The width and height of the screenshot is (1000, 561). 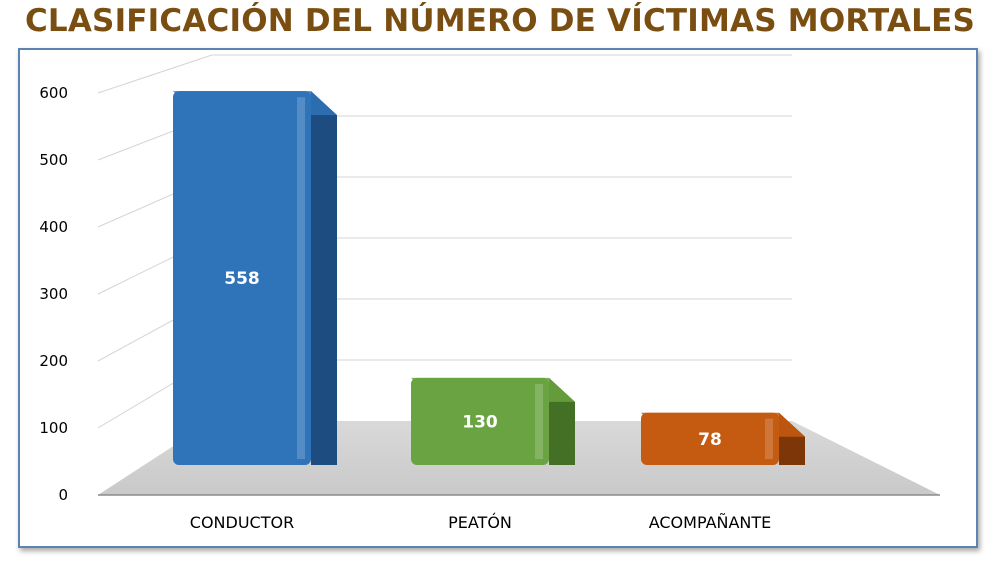 I want to click on data-label: 130, so click(x=480, y=422).